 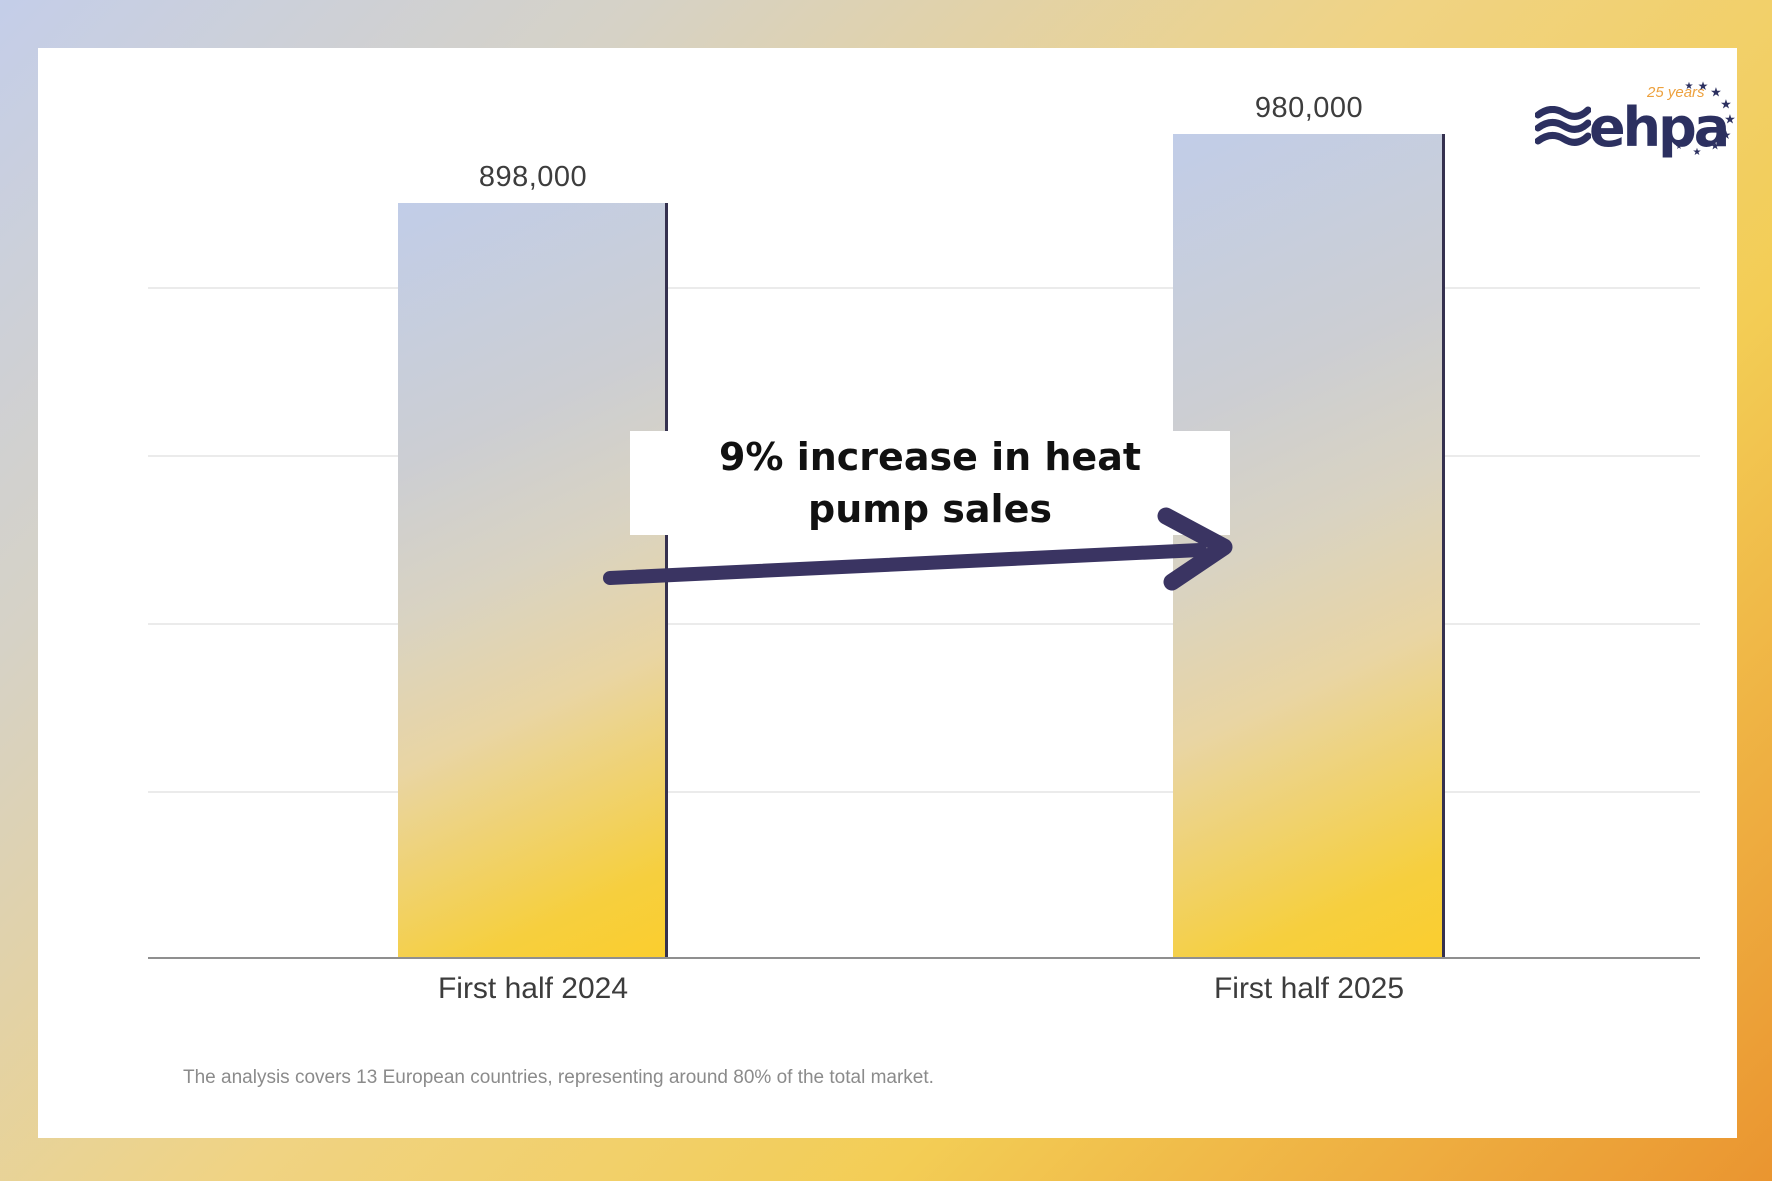 What do you see at coordinates (930, 457) in the screenshot?
I see `annotation-line-1: 9% increase in heat` at bounding box center [930, 457].